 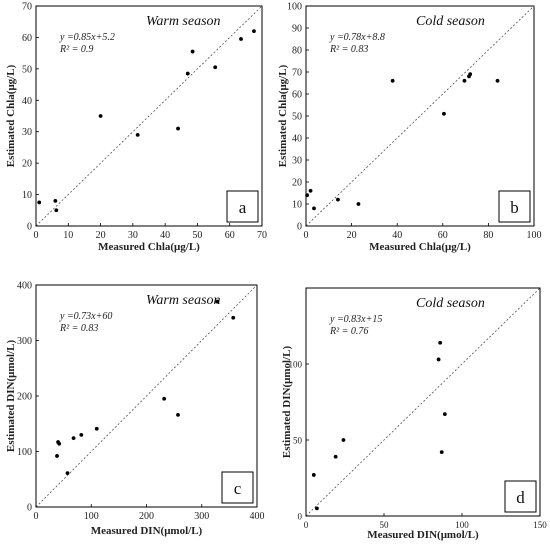 What do you see at coordinates (355, 319) in the screenshot?
I see `regression-equation: y =0.83x+15` at bounding box center [355, 319].